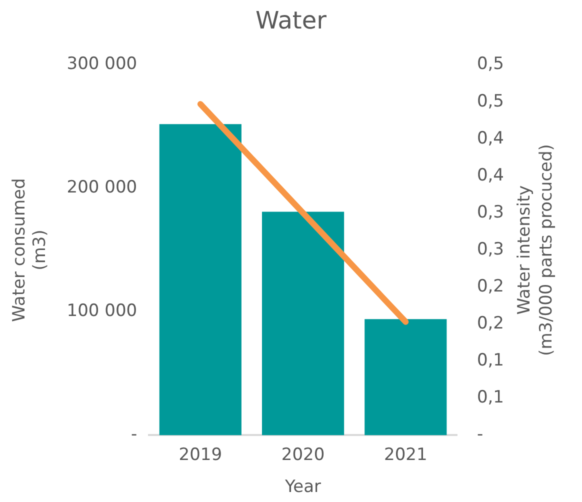  What do you see at coordinates (30, 250) in the screenshot?
I see `y-axis-title: Water consumed (m3)` at bounding box center [30, 250].